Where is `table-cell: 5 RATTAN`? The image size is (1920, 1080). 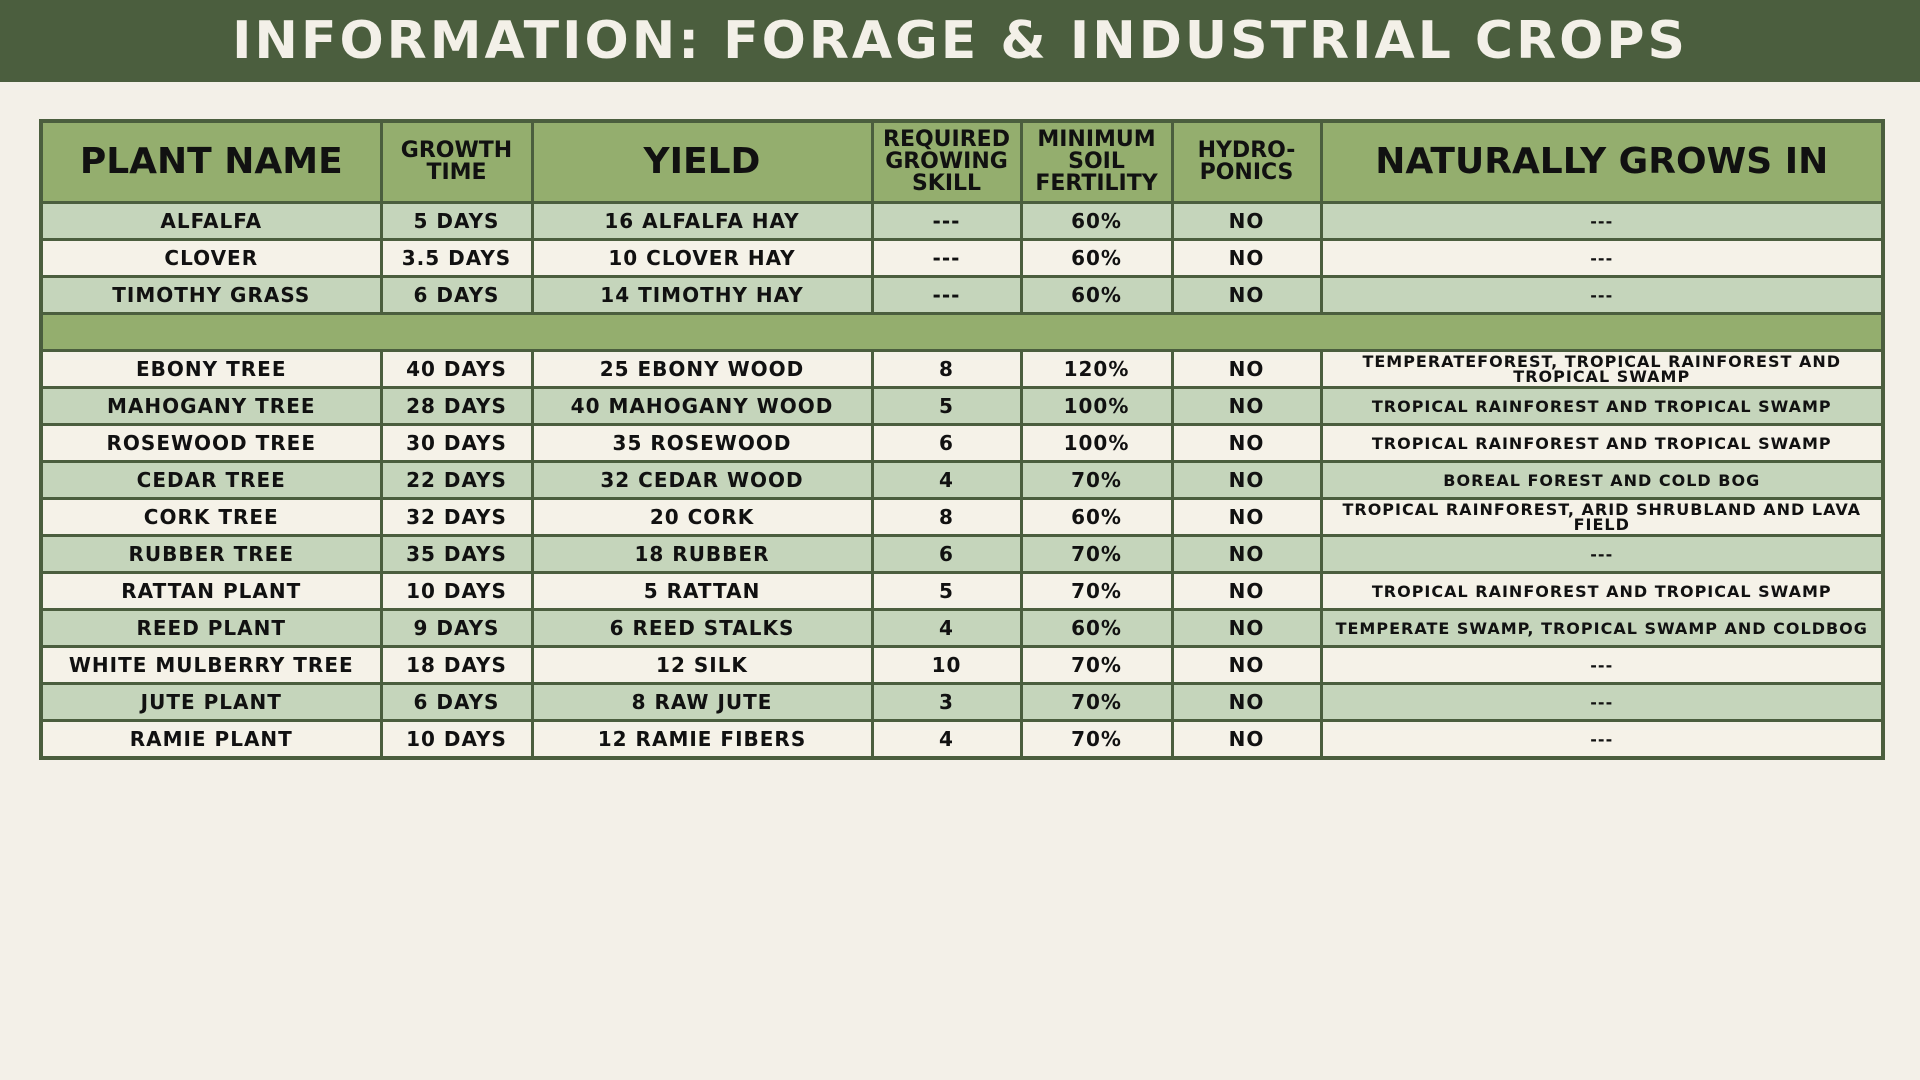
table-cell: 5 RATTAN is located at coordinates (702, 591).